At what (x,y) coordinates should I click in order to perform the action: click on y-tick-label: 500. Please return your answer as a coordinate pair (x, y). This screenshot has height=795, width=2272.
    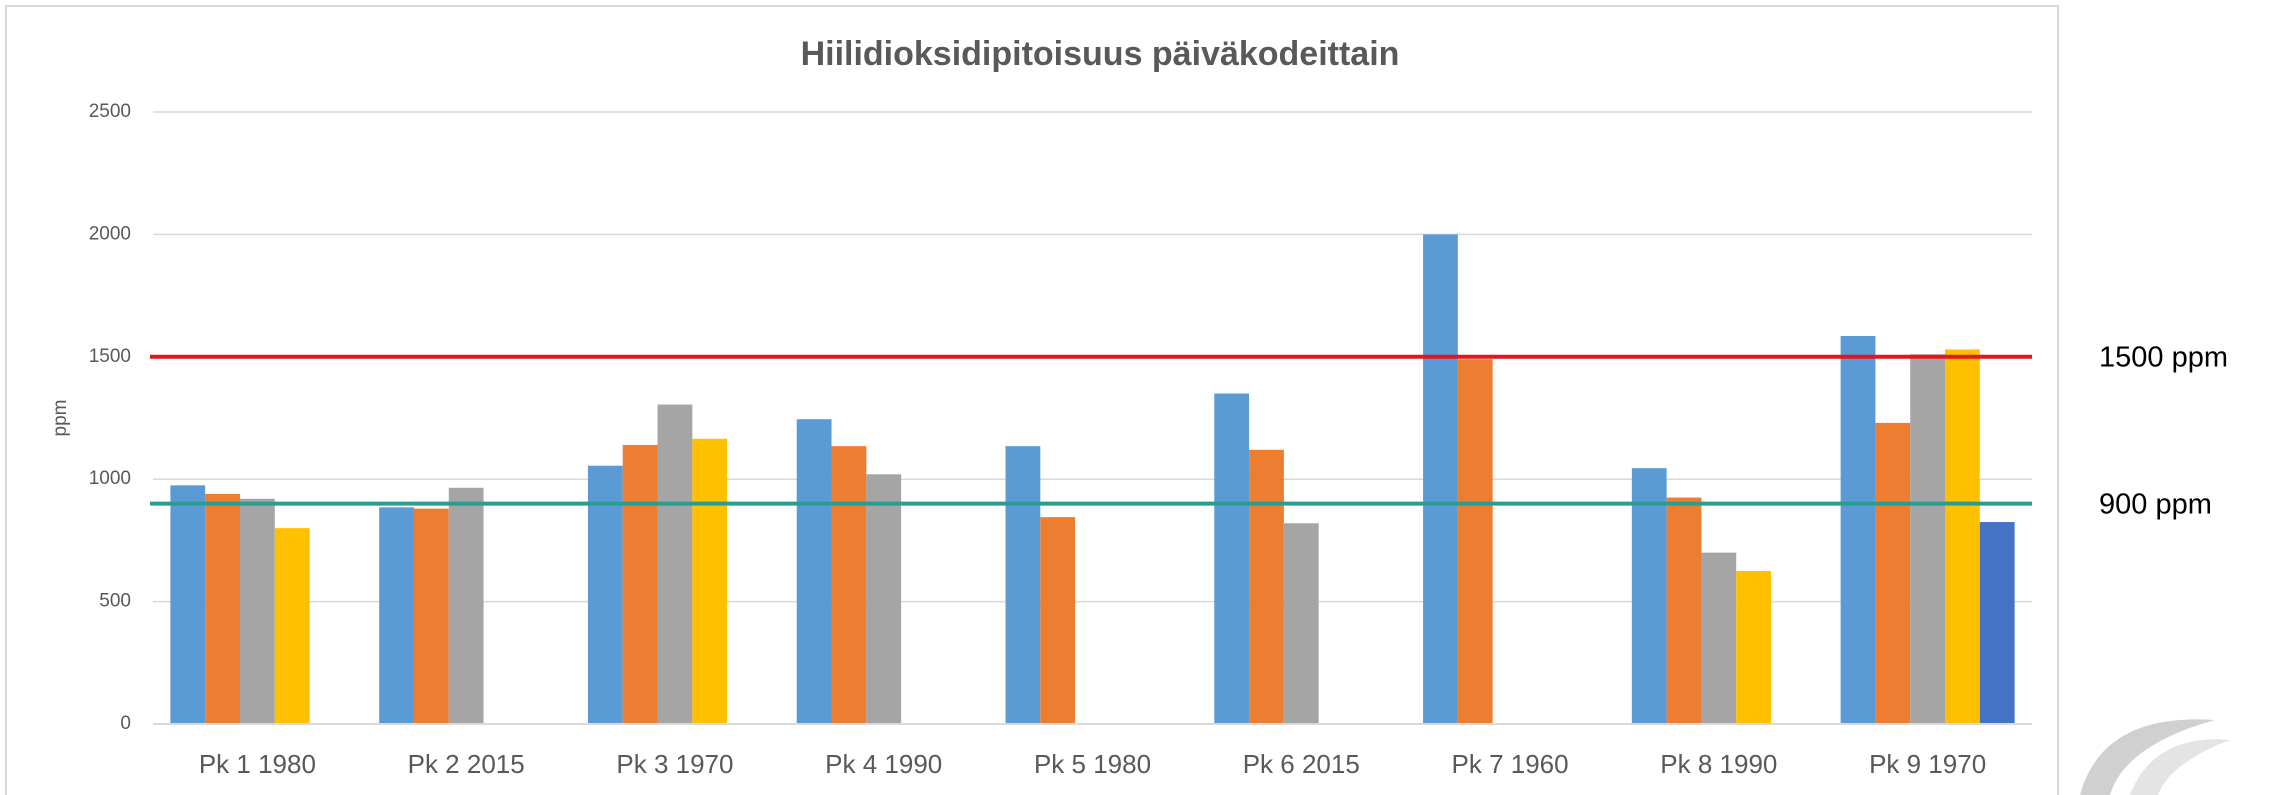
    Looking at the image, I should click on (115, 601).